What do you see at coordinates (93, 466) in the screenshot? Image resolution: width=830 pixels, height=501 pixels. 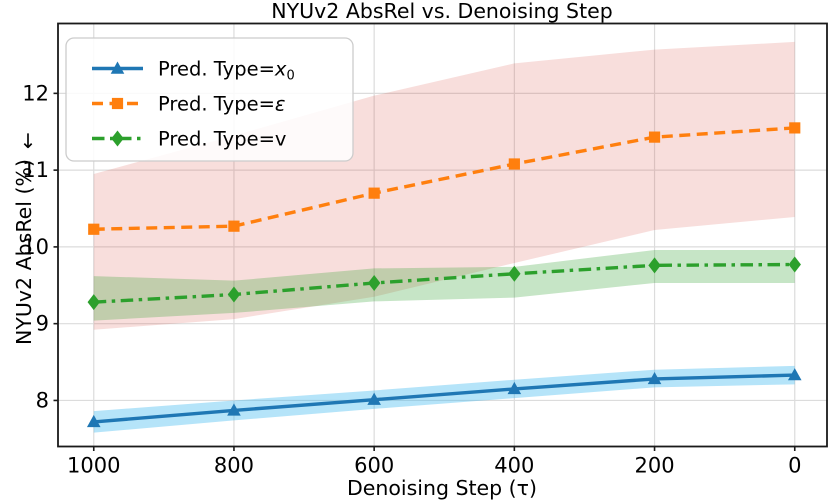 I see `x-tick-label: 1000` at bounding box center [93, 466].